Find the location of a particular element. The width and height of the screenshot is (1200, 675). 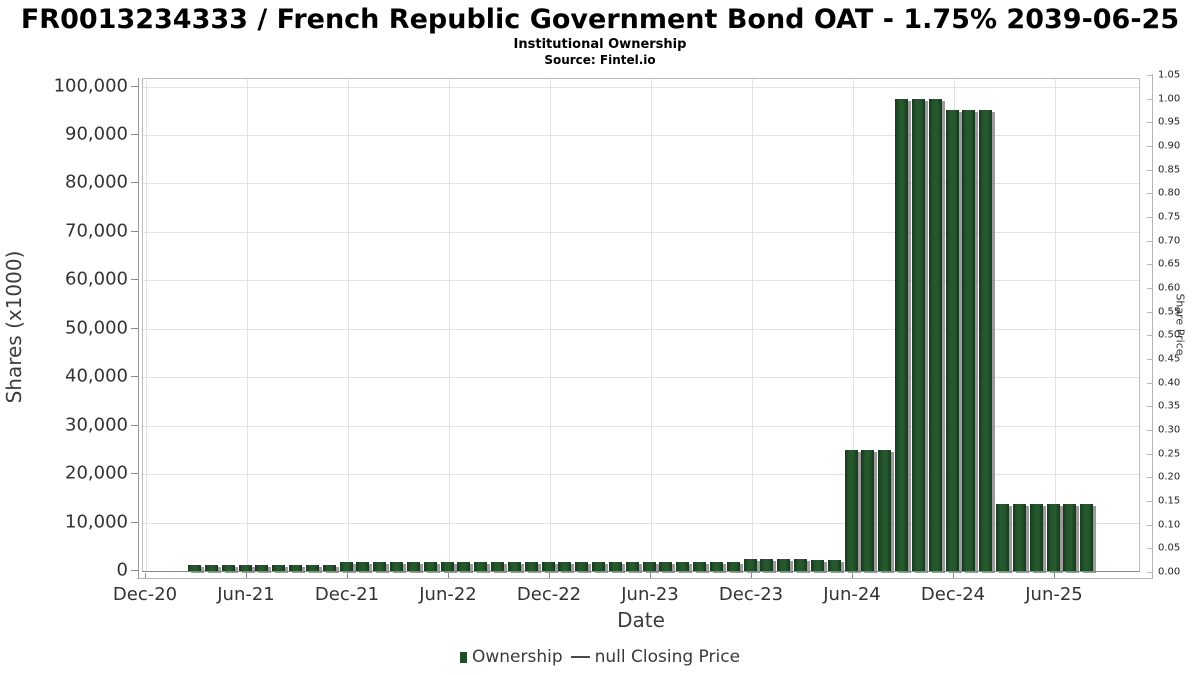

legend-item-closing-price: null Closing Price is located at coordinates (655, 657).